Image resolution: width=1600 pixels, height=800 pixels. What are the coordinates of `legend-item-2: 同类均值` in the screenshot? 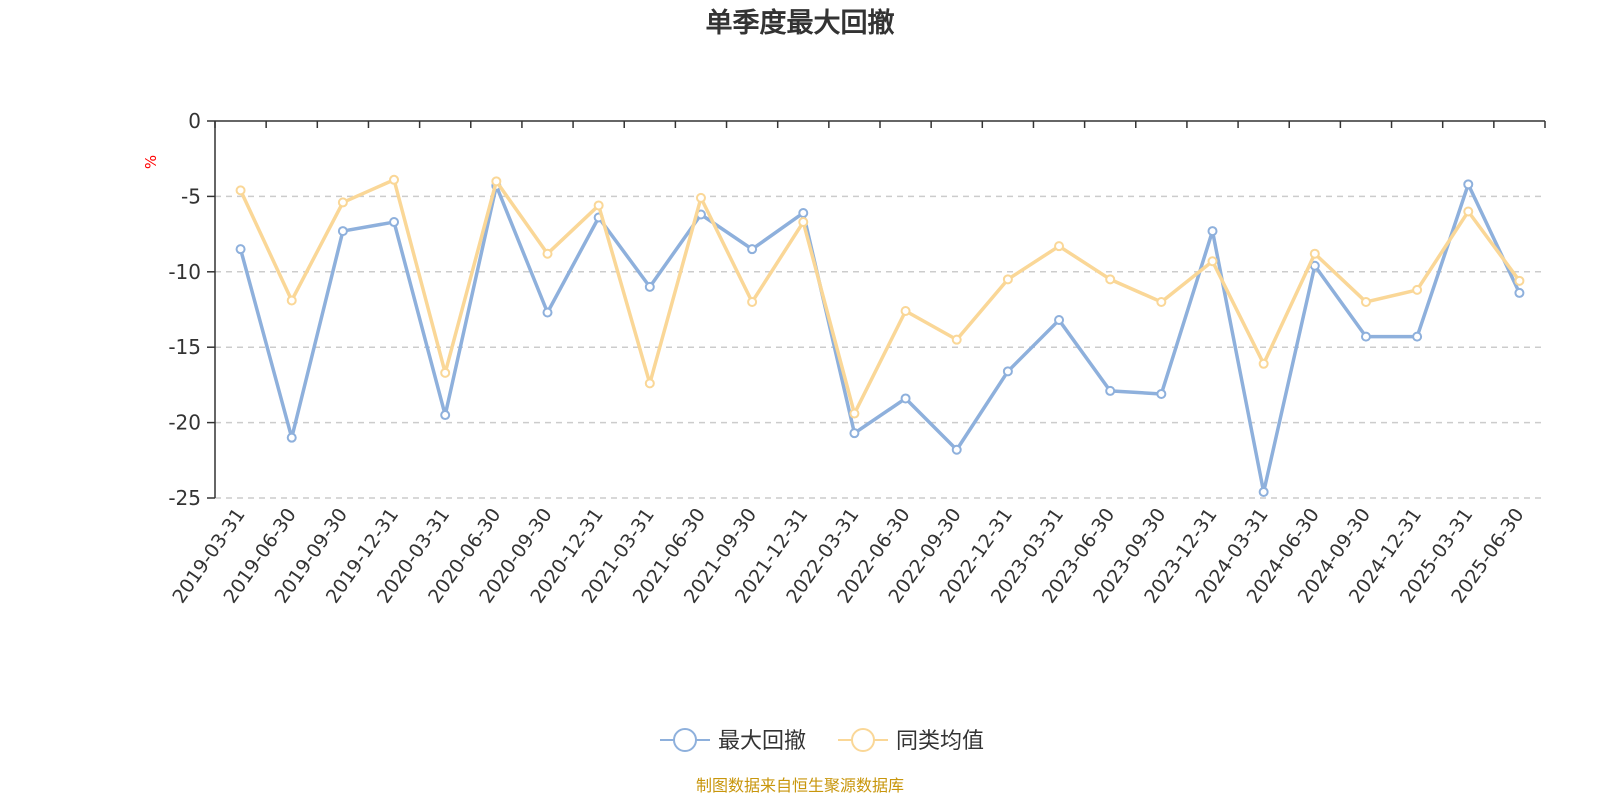 It's located at (911, 741).